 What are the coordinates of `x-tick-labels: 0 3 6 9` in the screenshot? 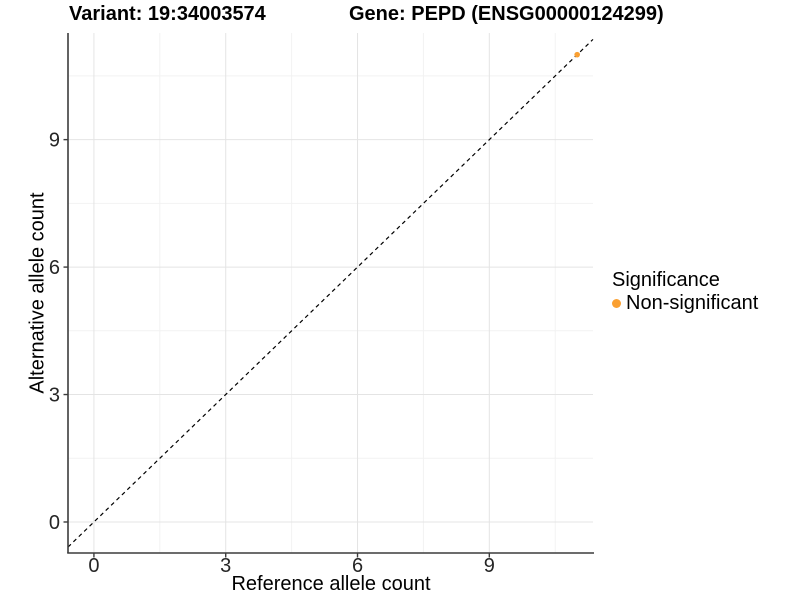 It's located at (291, 566).